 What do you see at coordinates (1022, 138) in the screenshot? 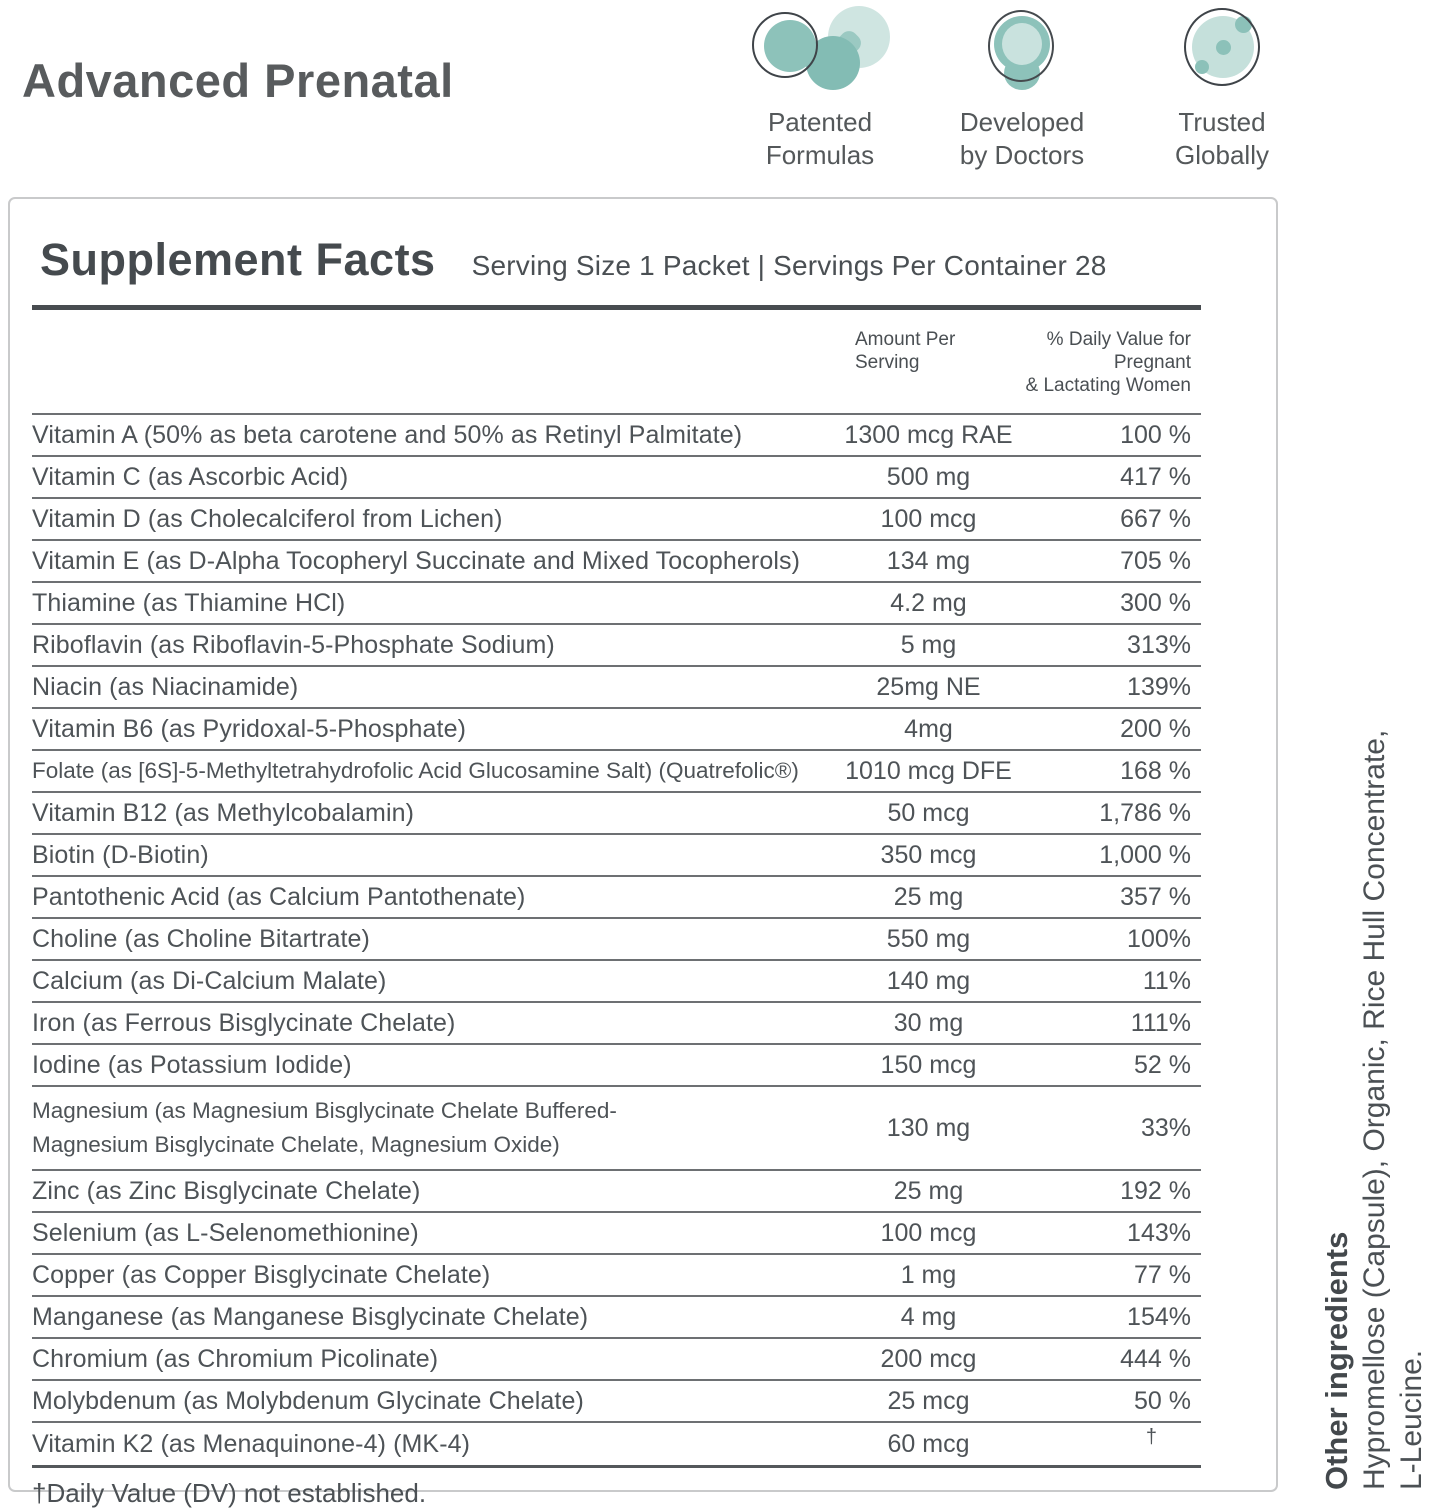
I see `badge-label: Developed by Doctors` at bounding box center [1022, 138].